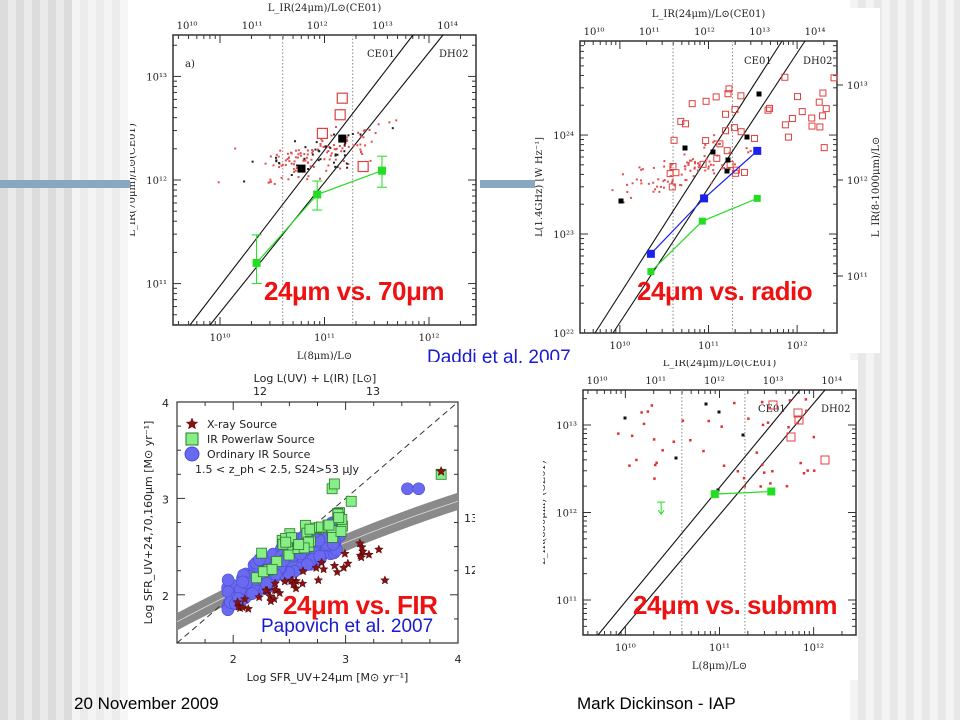  Describe the element at coordinates (797, 346) in the screenshot. I see `x-tick-label: 10¹²` at that location.